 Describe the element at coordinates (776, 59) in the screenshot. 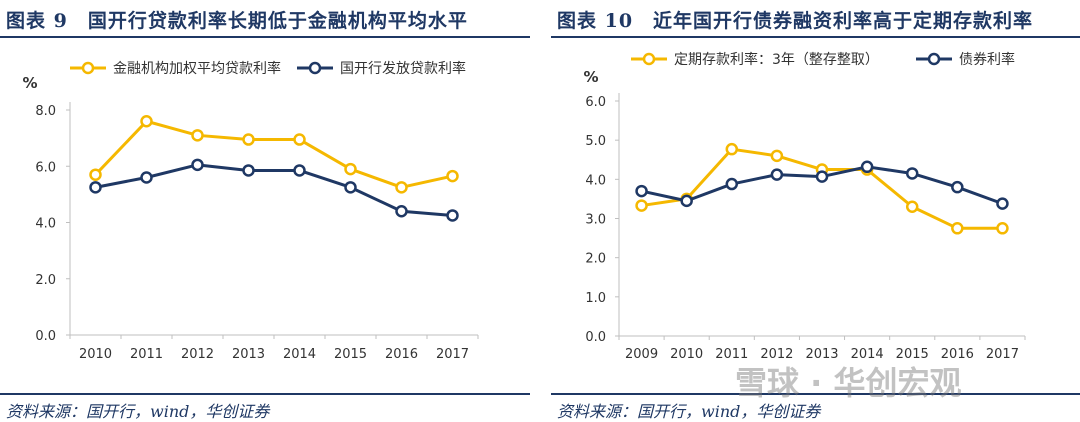

I see `legend-label: 定期存款利率：3年（整存整取）` at that location.